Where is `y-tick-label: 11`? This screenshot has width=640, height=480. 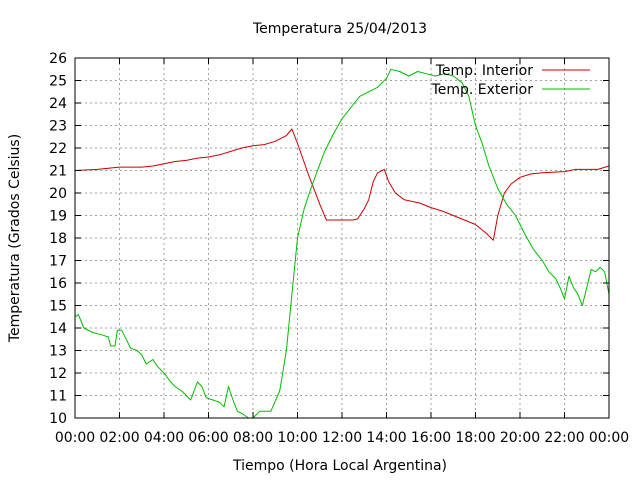
y-tick-label: 11 is located at coordinates (58, 397).